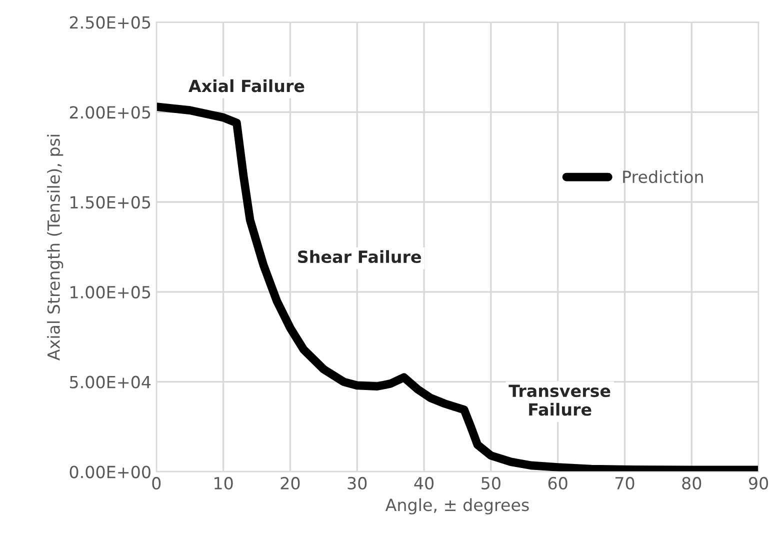 This screenshot has width=782, height=555. I want to click on x-tick-label: 50, so click(491, 483).